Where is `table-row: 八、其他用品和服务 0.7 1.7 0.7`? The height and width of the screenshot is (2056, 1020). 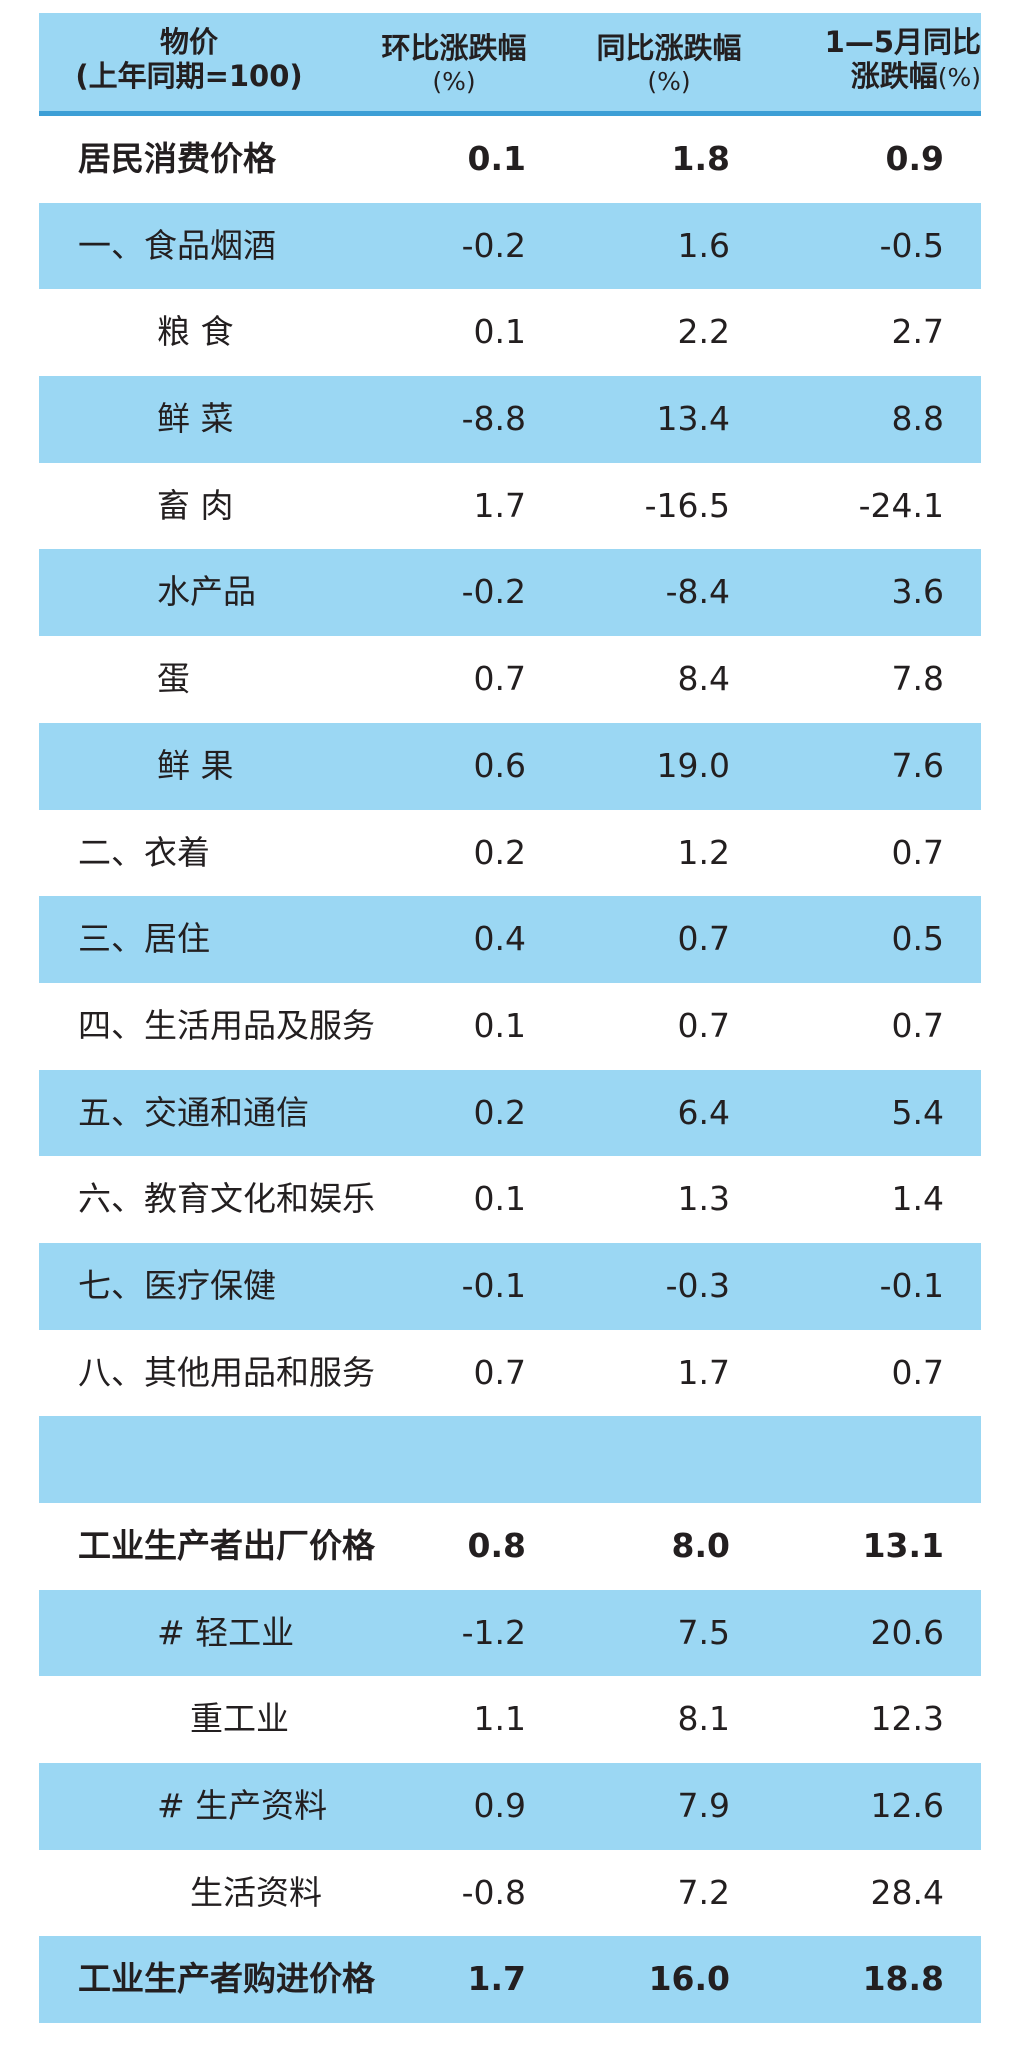 table-row: 八、其他用品和服务 0.7 1.7 0.7 is located at coordinates (510, 1373).